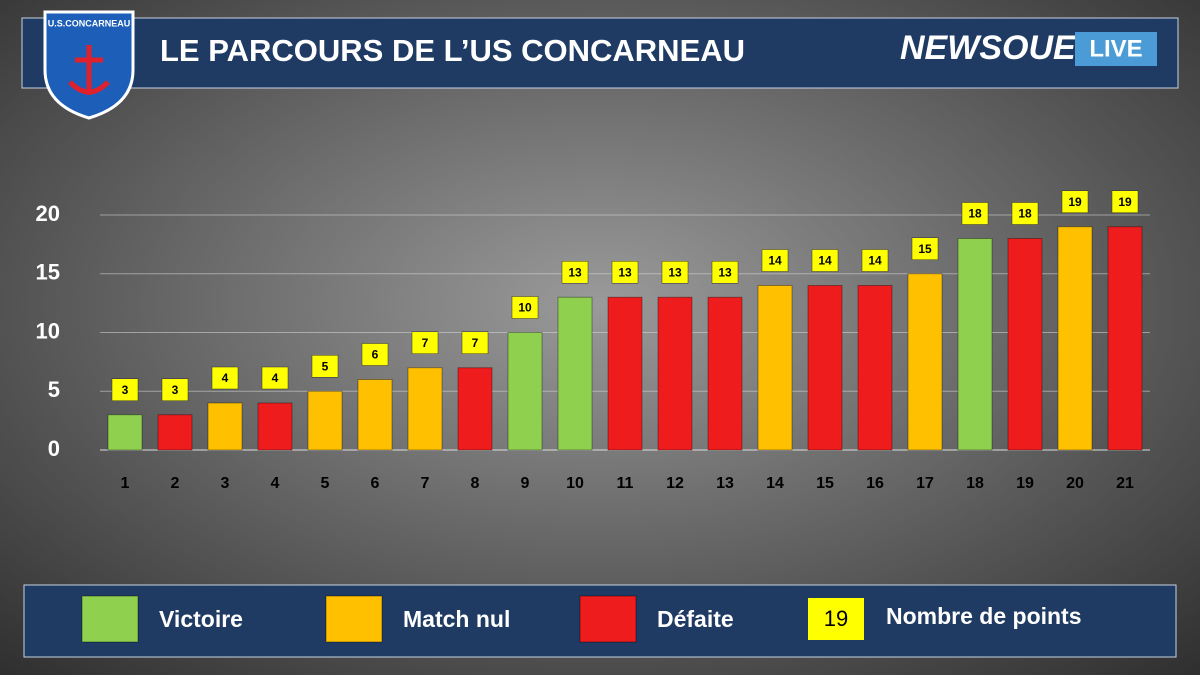 This screenshot has height=675, width=1200. What do you see at coordinates (675, 483) in the screenshot?
I see `x-tick-label: 12` at bounding box center [675, 483].